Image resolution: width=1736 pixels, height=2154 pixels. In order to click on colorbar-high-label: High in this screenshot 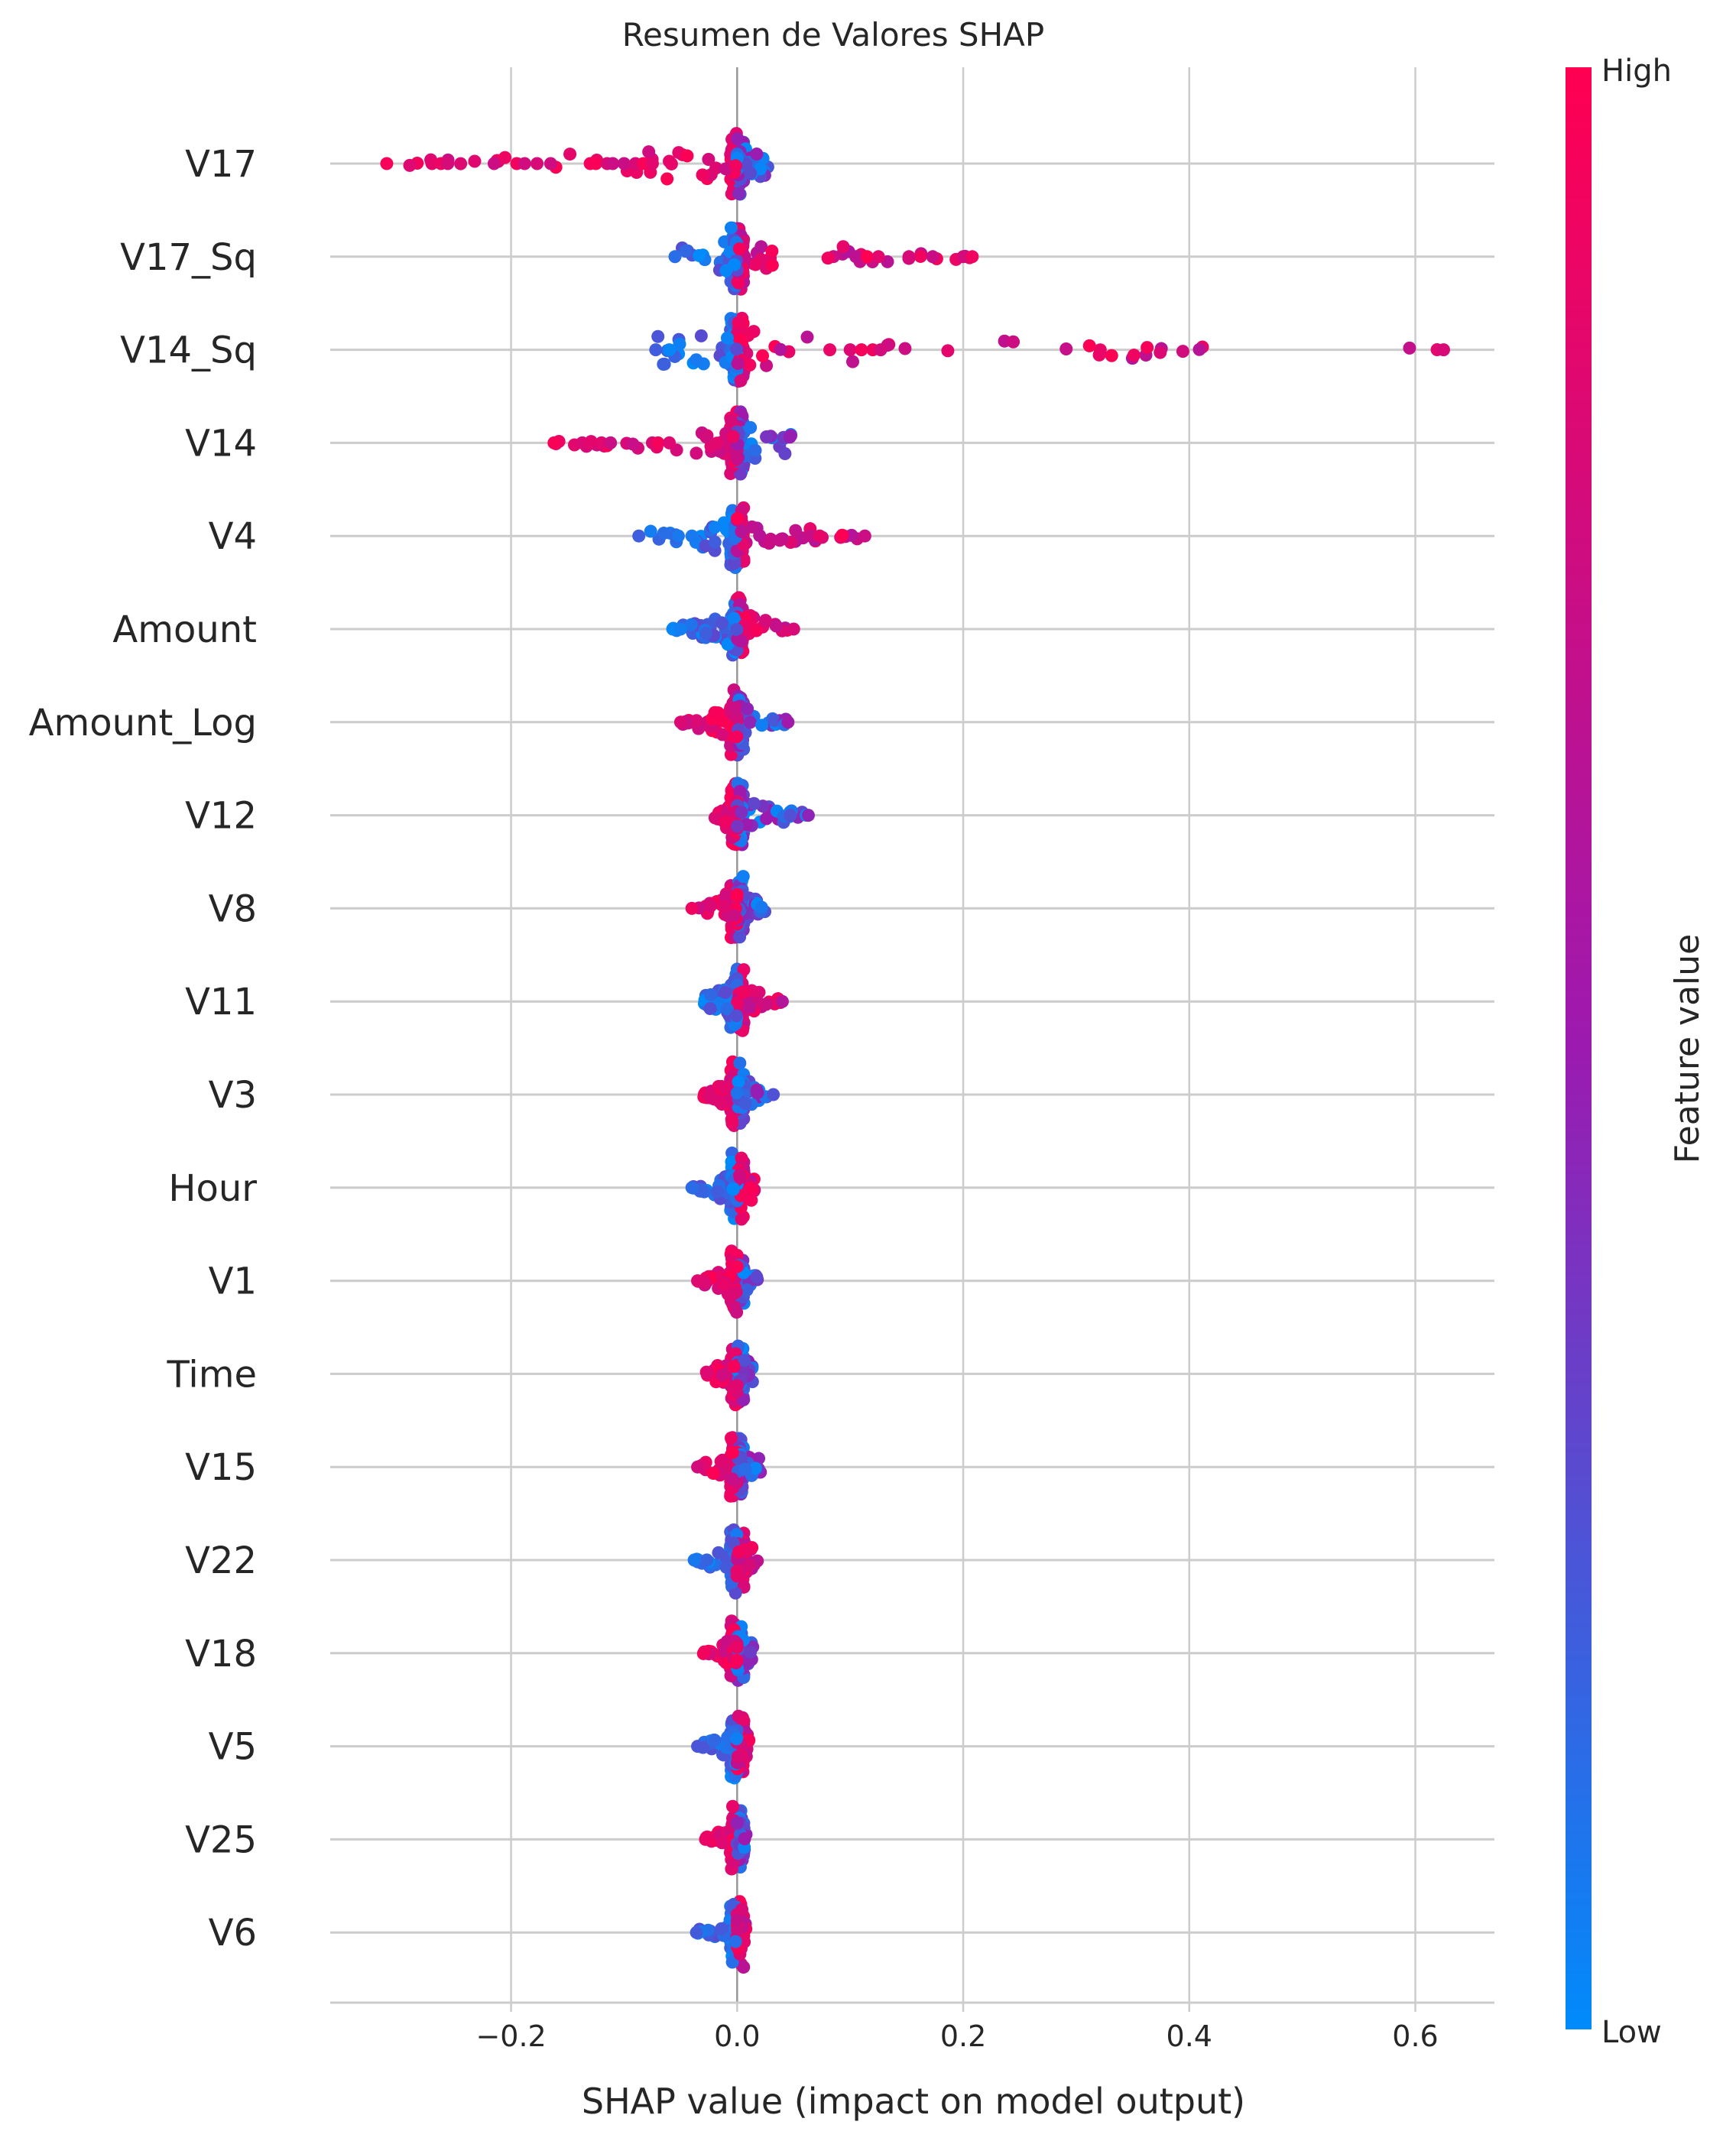, I will do `click(1636, 71)`.